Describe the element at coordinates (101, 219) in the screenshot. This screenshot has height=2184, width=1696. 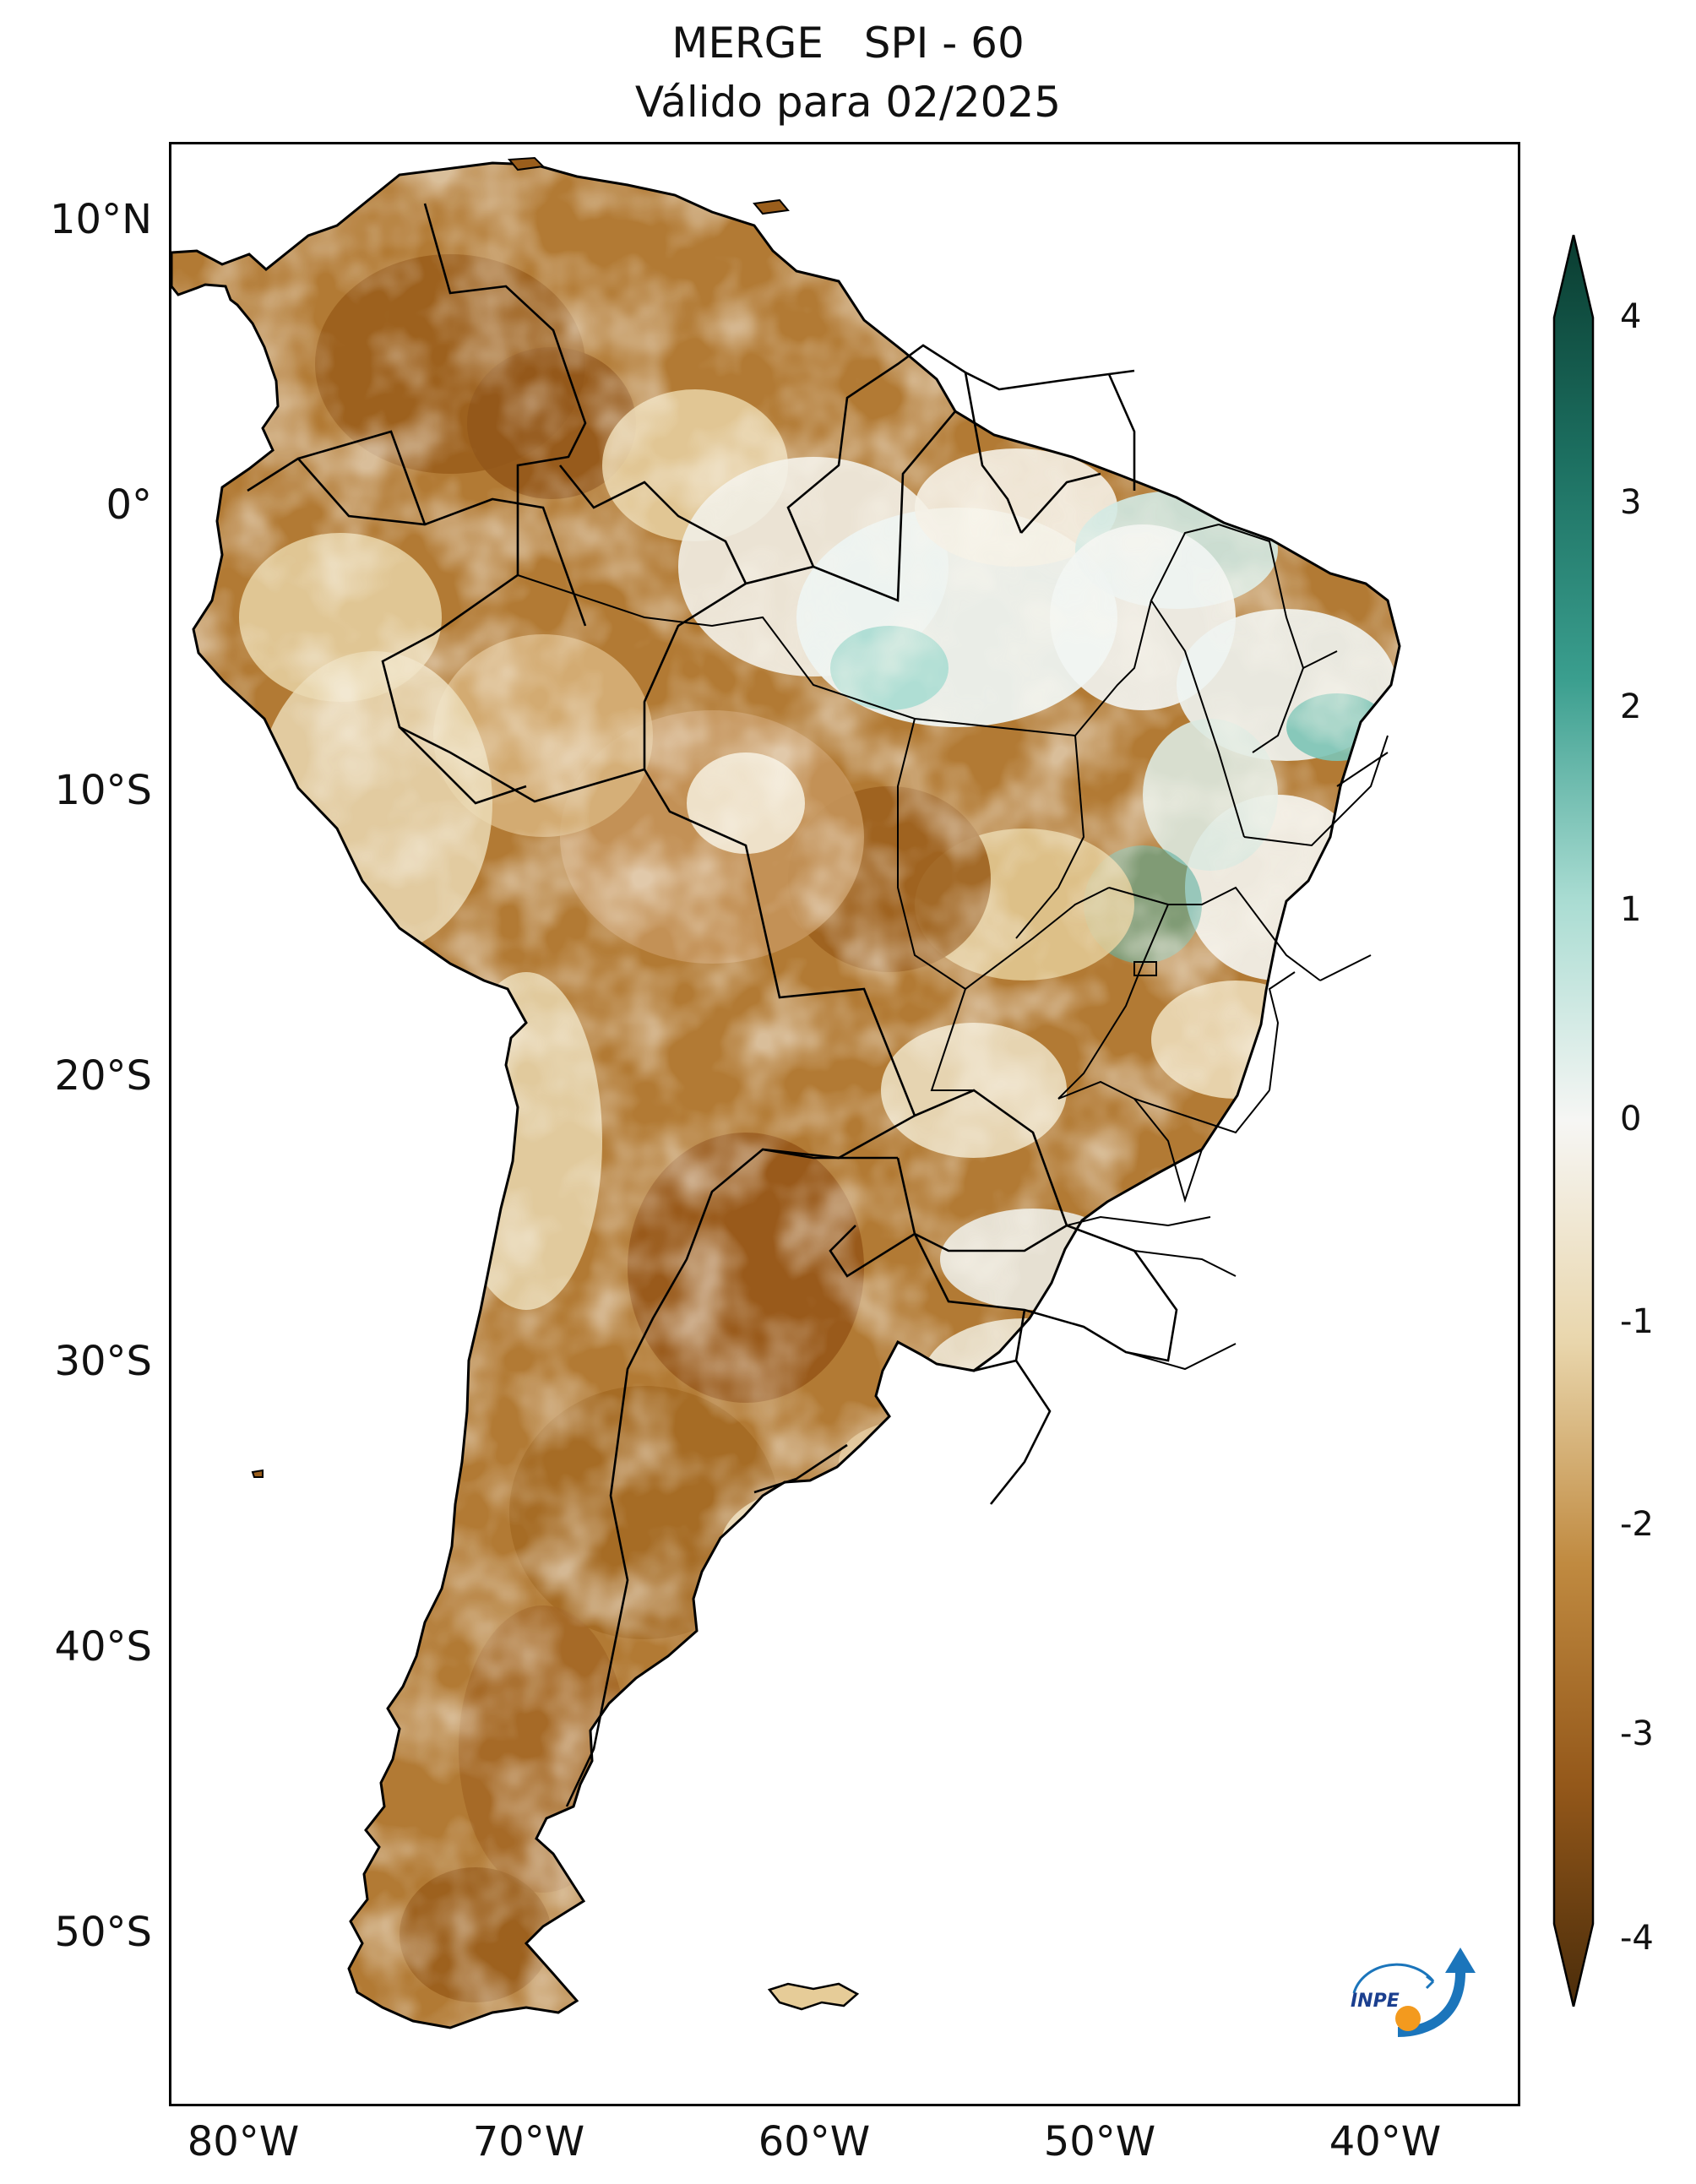
I see `lat-label-10n: 10°N` at that location.